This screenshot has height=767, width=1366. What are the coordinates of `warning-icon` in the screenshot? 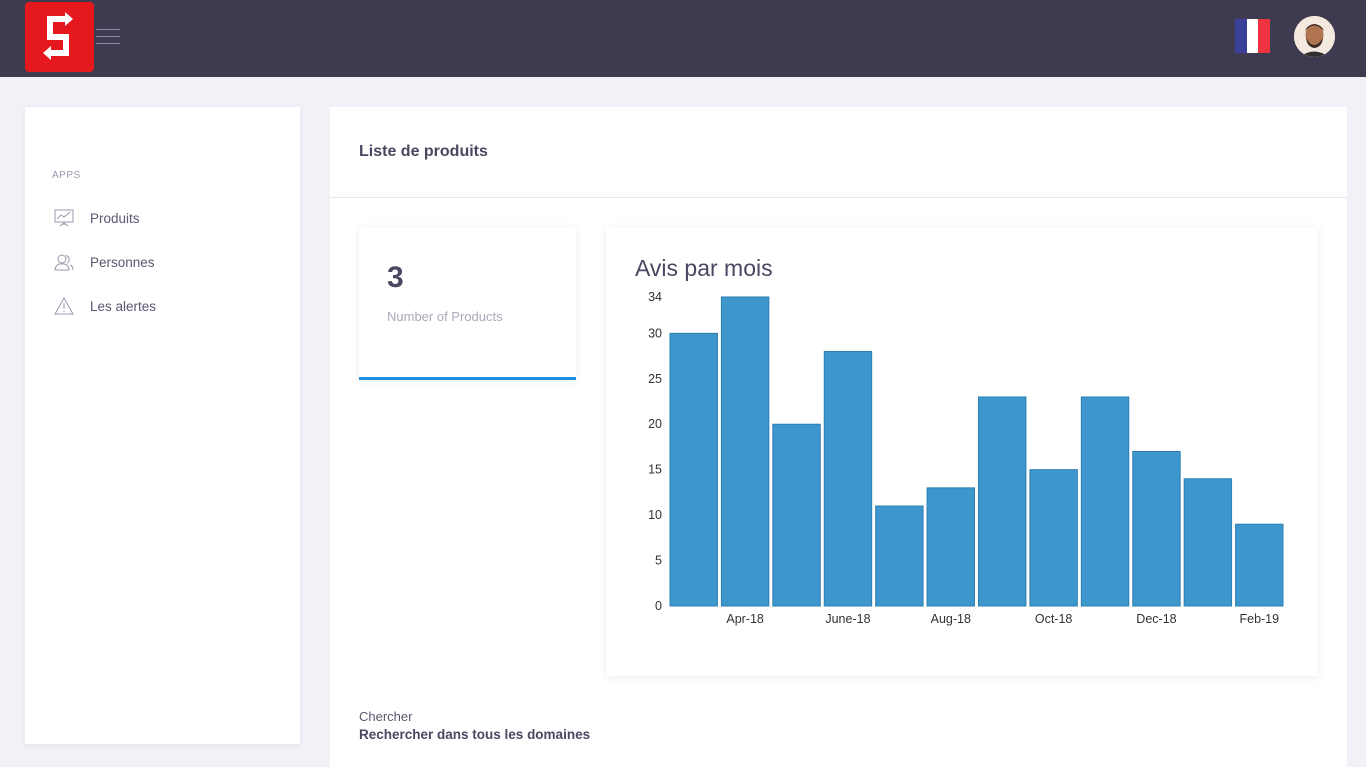 It's located at (64, 306).